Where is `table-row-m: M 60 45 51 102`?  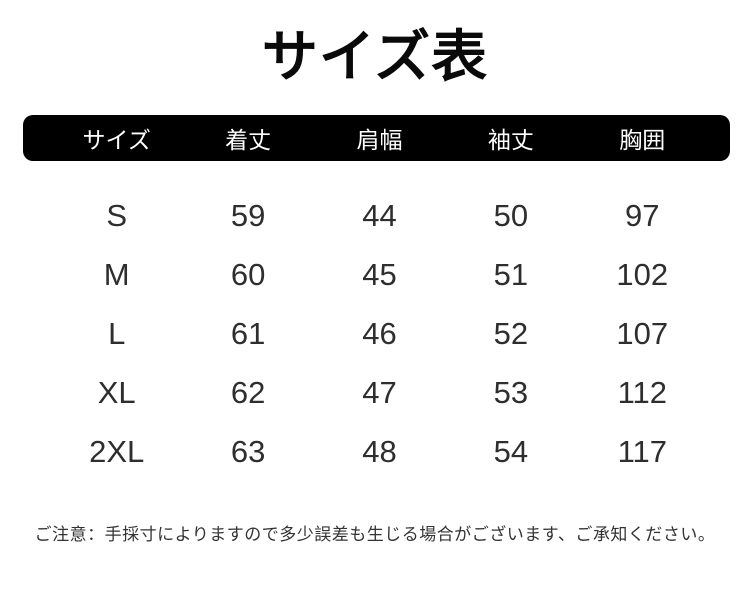 table-row-m: M 60 45 51 102 is located at coordinates (376, 275).